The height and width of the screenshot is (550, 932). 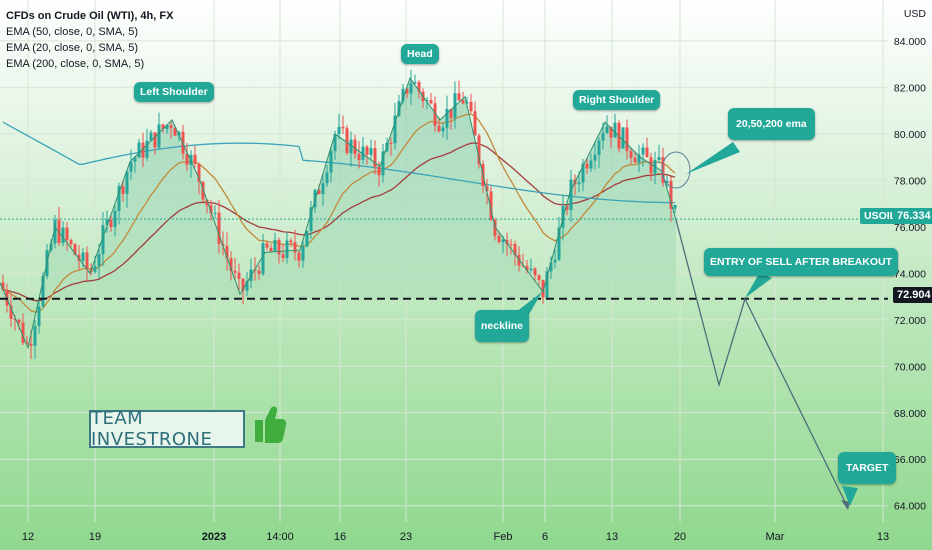 What do you see at coordinates (910, 42) in the screenshot?
I see `y-tick-label: 84.000` at bounding box center [910, 42].